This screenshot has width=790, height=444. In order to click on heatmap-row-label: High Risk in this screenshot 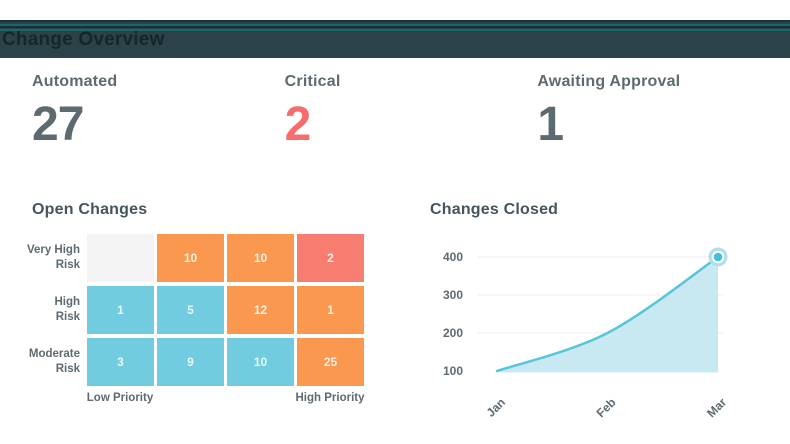, I will do `click(67, 309)`.